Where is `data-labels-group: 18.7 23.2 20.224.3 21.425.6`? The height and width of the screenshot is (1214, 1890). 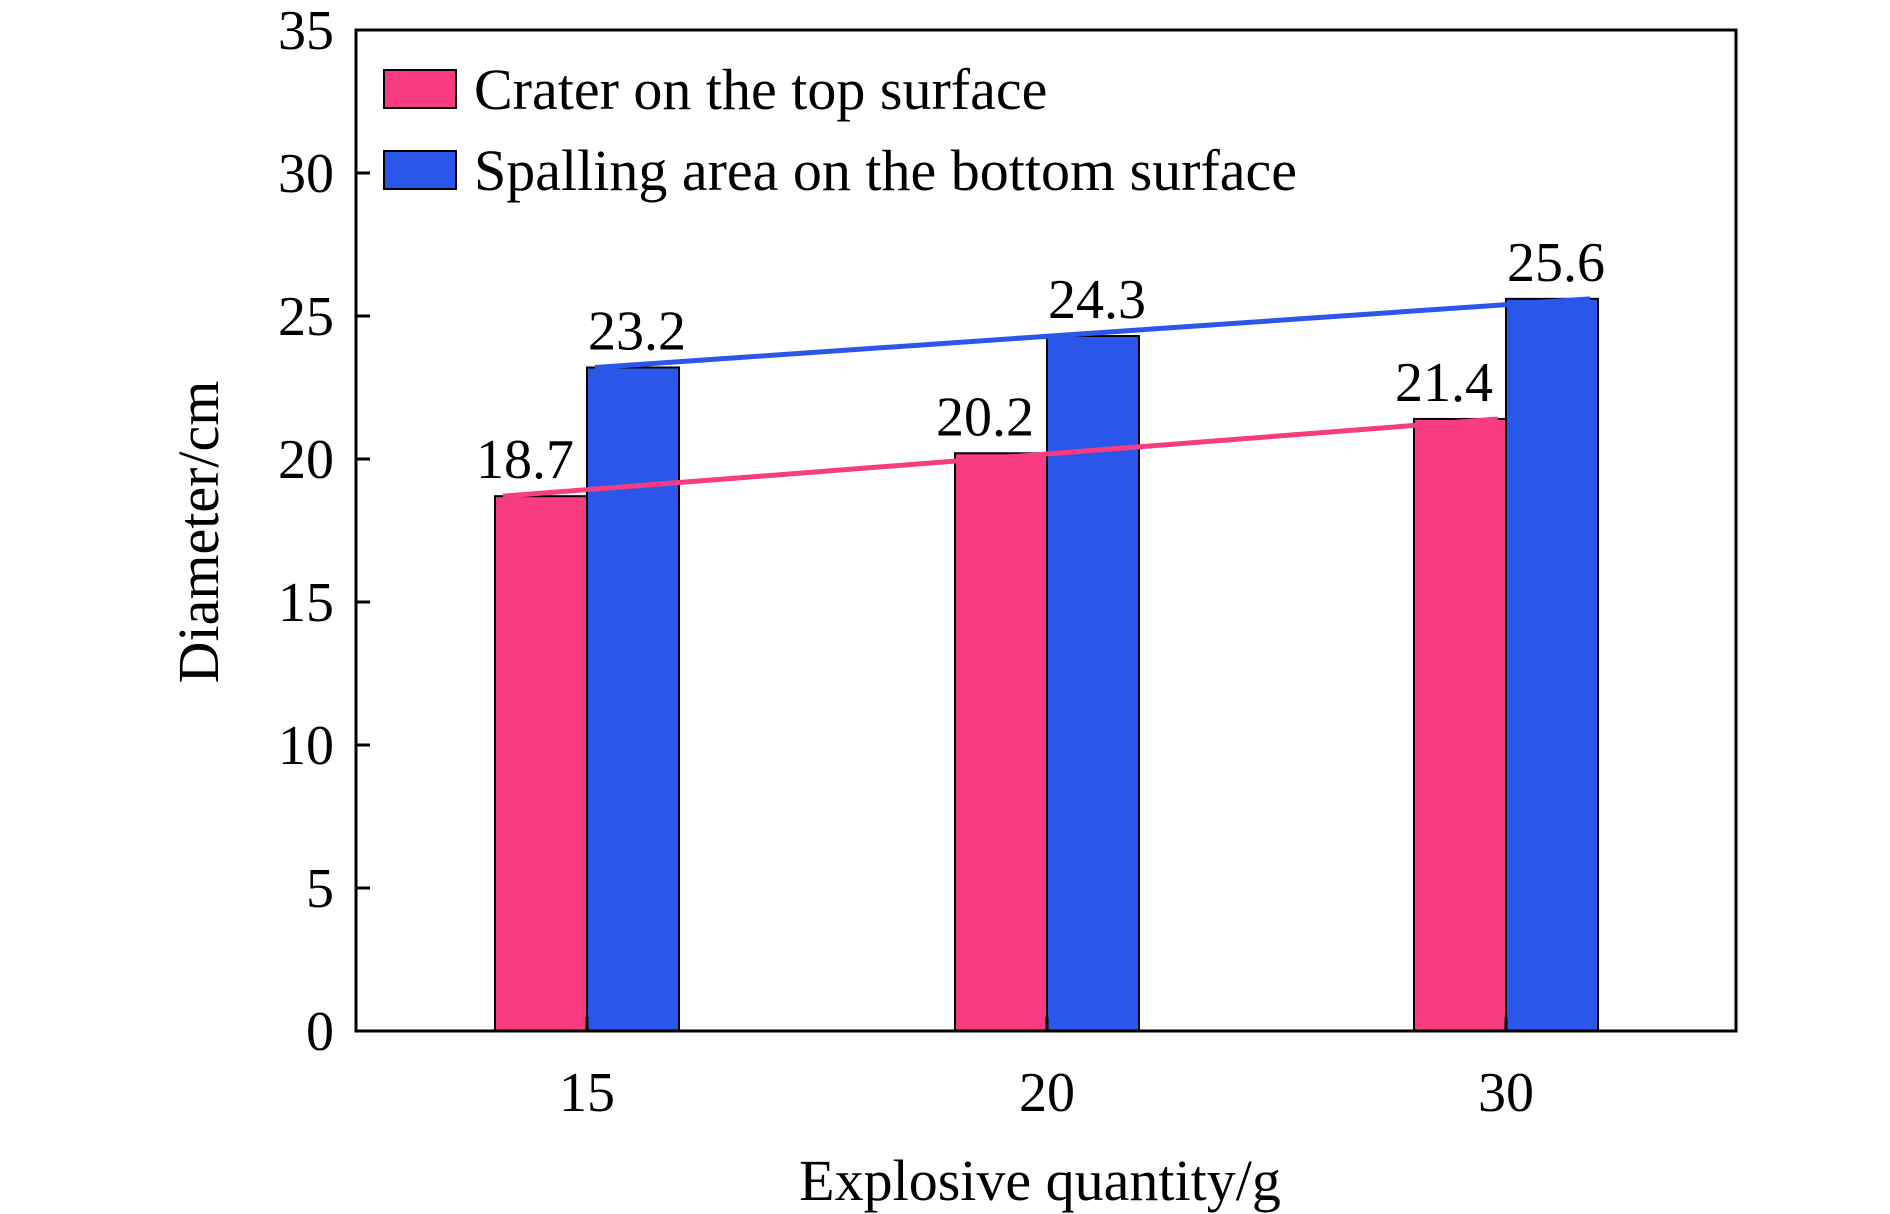 data-labels-group: 18.7 23.2 20.224.3 21.425.6 is located at coordinates (1040, 361).